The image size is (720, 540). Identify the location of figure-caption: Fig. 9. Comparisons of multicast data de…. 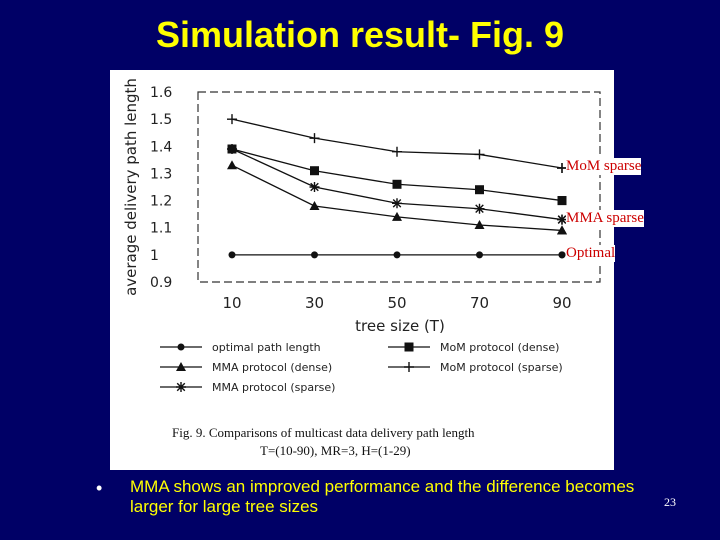
(323, 432).